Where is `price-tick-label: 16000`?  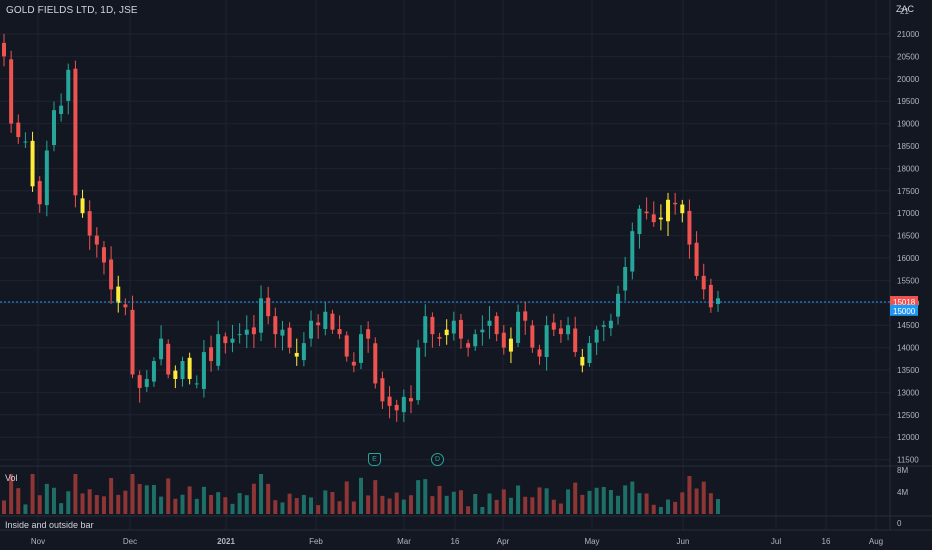
price-tick-label: 16000 is located at coordinates (908, 258).